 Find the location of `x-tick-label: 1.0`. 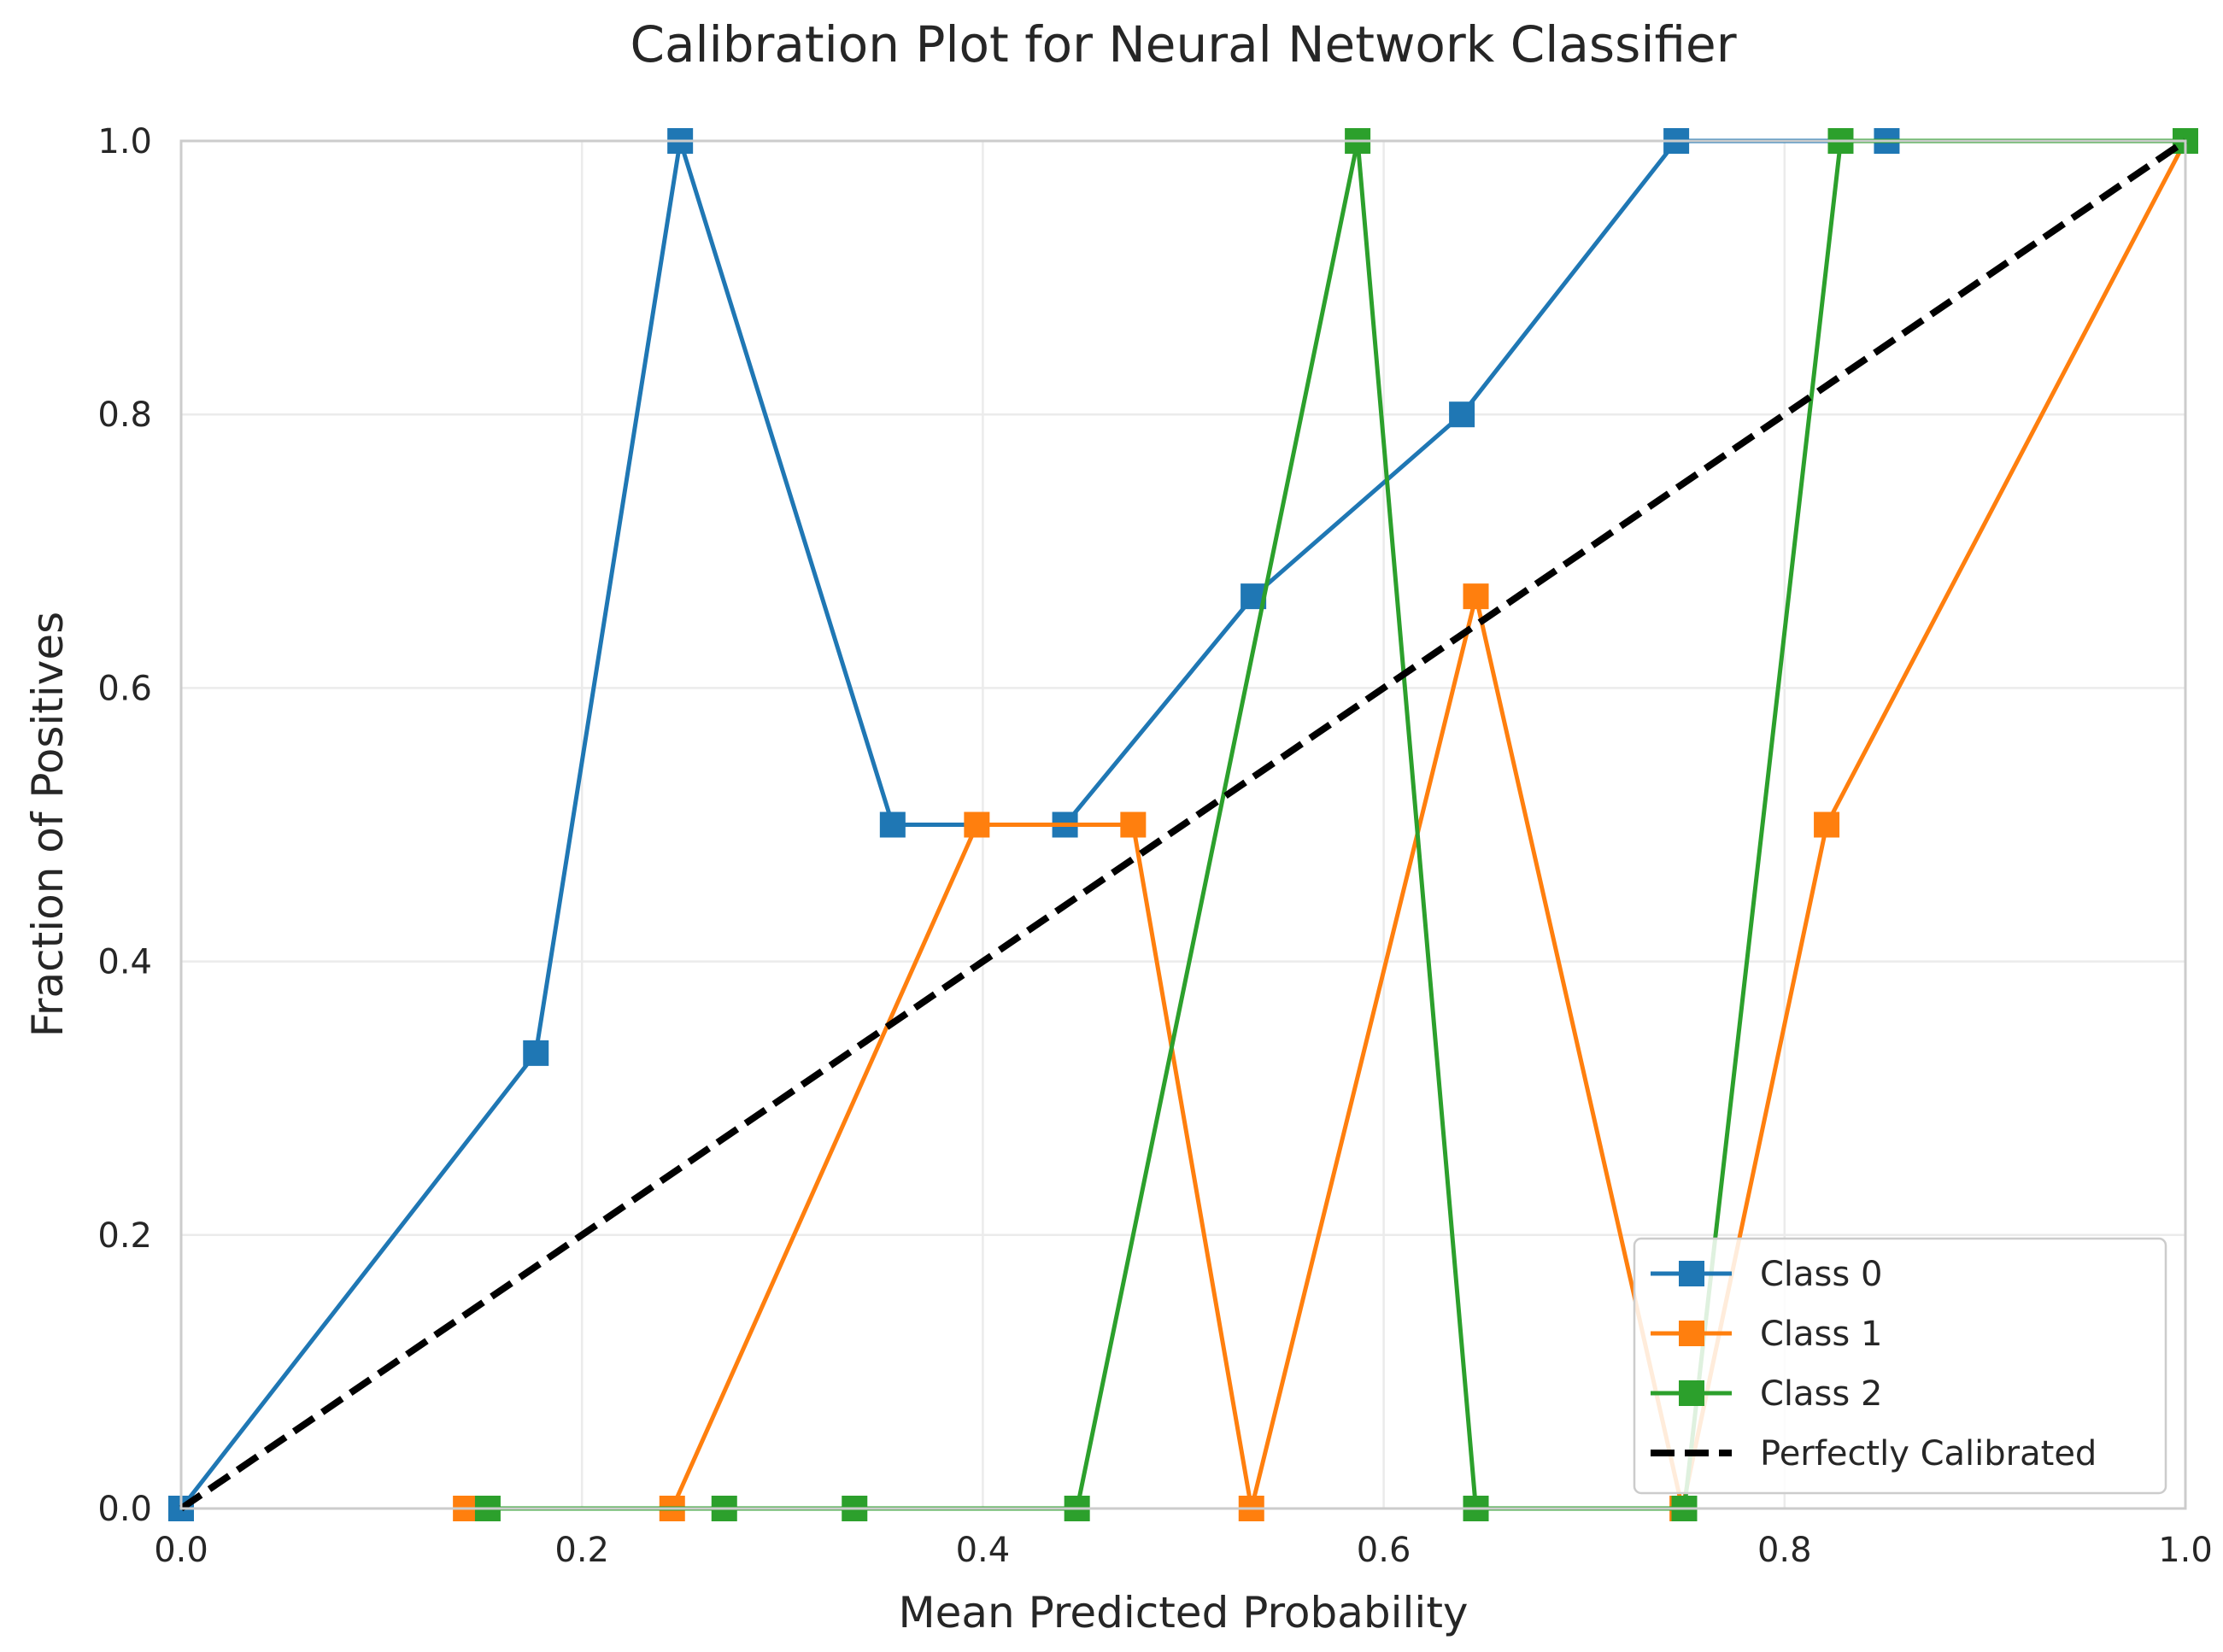

x-tick-label: 1.0 is located at coordinates (2185, 1550).